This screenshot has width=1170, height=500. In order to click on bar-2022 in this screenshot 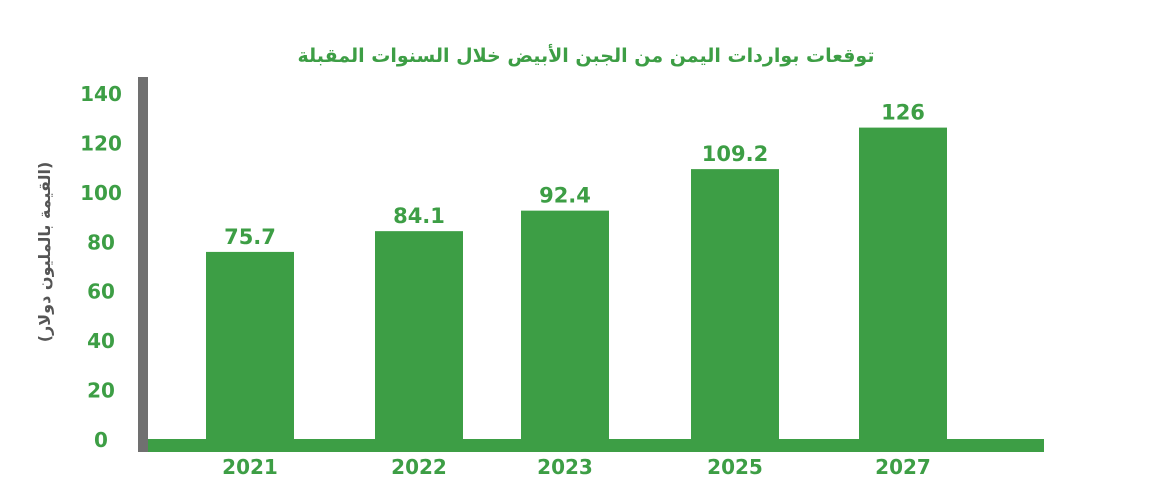, I will do `click(419, 336)`.